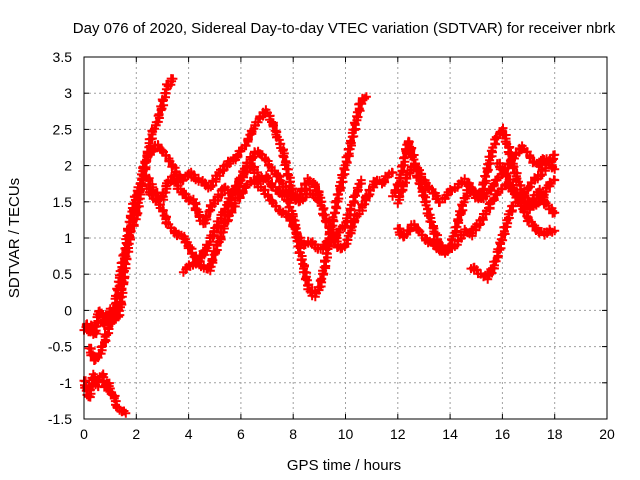  Describe the element at coordinates (241, 434) in the screenshot. I see `x-tick-label: 6` at that location.